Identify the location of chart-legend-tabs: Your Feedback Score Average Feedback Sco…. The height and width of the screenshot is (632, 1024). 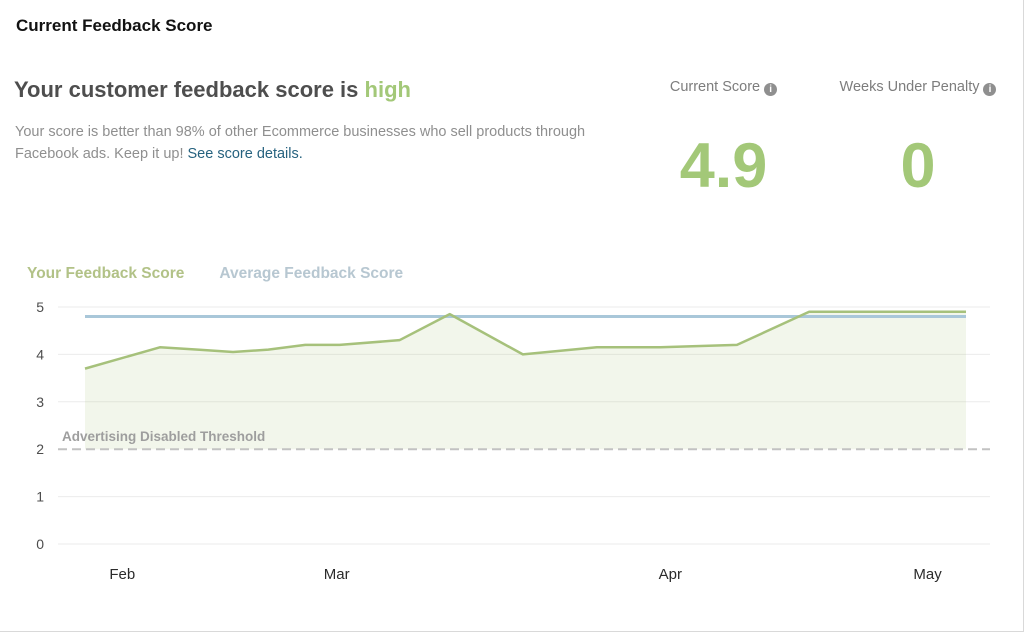
(215, 274).